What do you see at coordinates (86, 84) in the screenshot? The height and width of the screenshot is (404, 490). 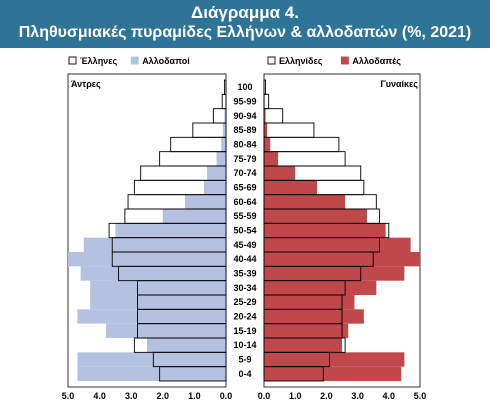 I see `panel-label-left: Άντρες` at bounding box center [86, 84].